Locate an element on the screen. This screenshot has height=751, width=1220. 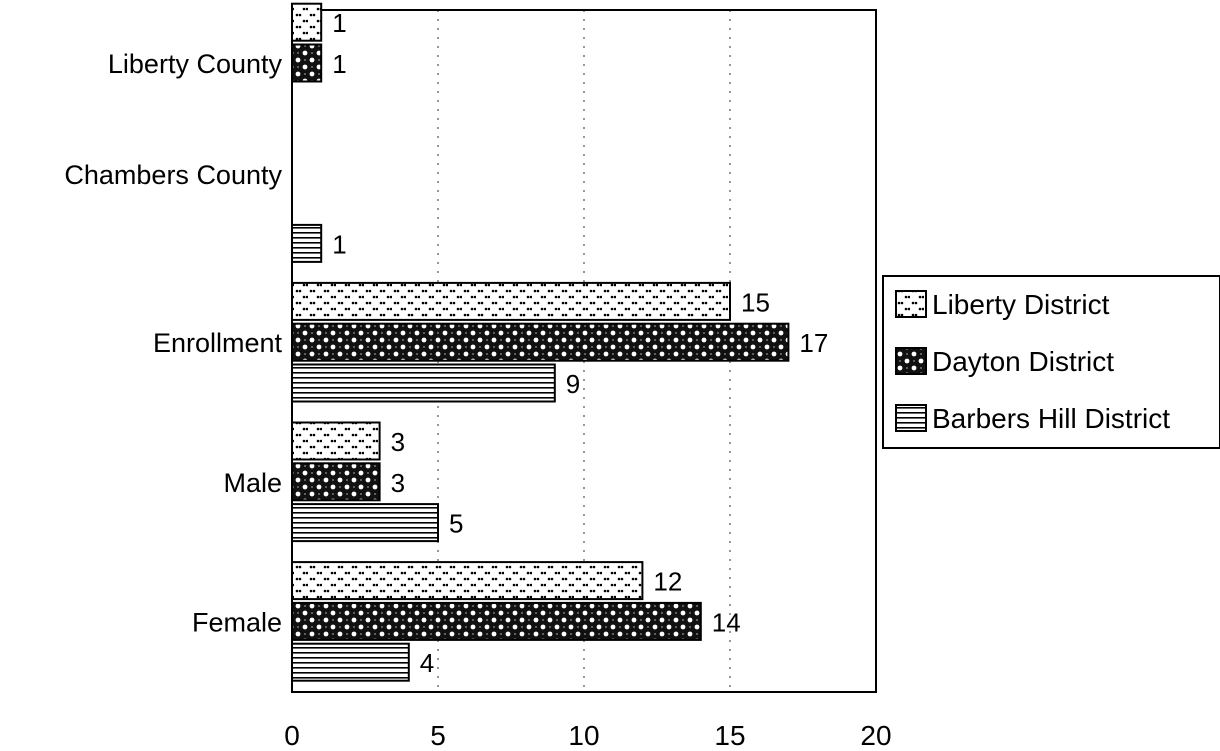
legend-label: Barbers Hill District is located at coordinates (1051, 418).